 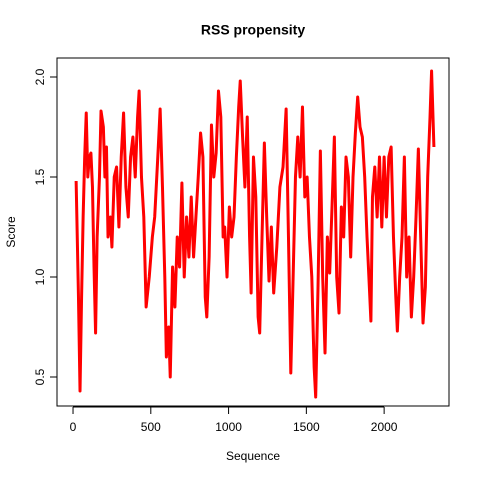 What do you see at coordinates (306, 427) in the screenshot?
I see `x-tick-label: 1500` at bounding box center [306, 427].